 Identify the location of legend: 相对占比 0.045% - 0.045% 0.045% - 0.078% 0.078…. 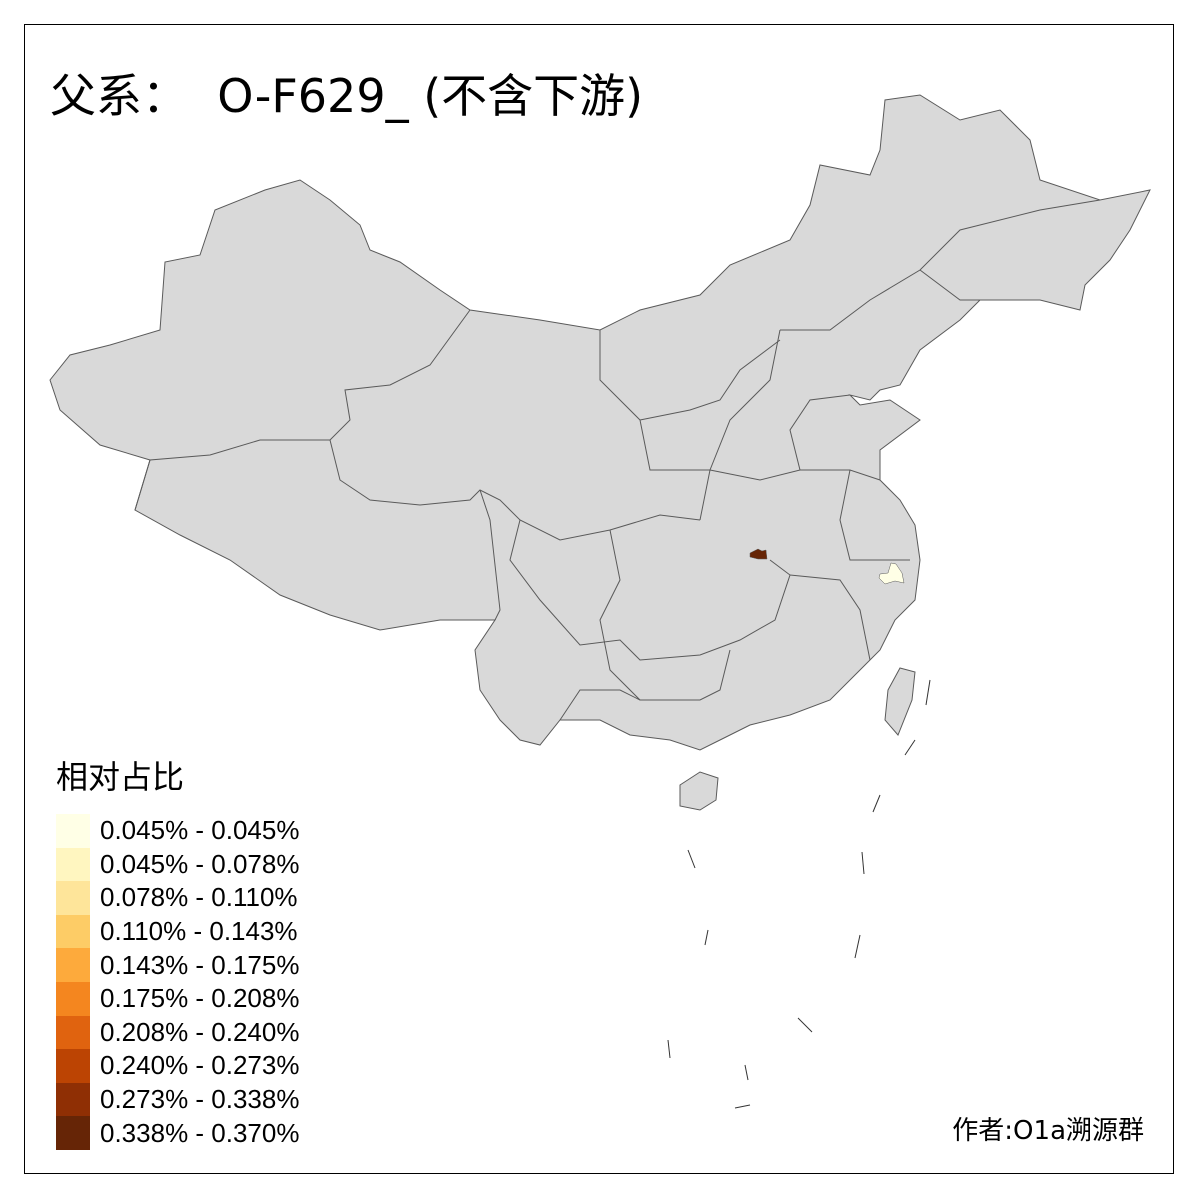
(177, 951).